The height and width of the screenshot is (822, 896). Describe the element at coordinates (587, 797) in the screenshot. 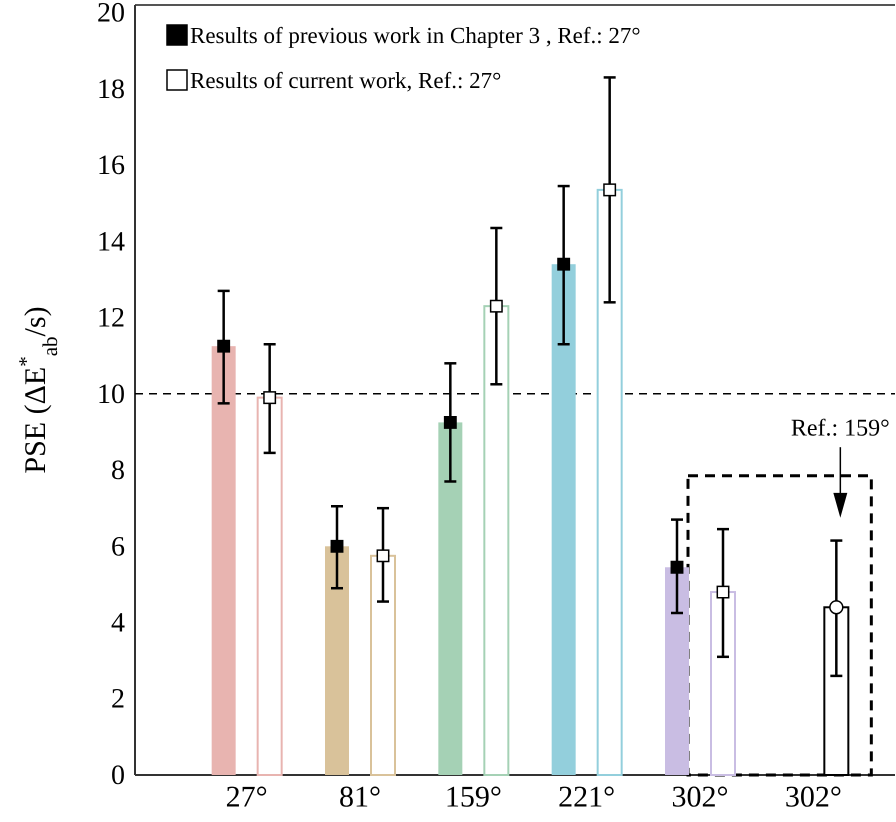

I see `x-tick-label: 221°` at that location.